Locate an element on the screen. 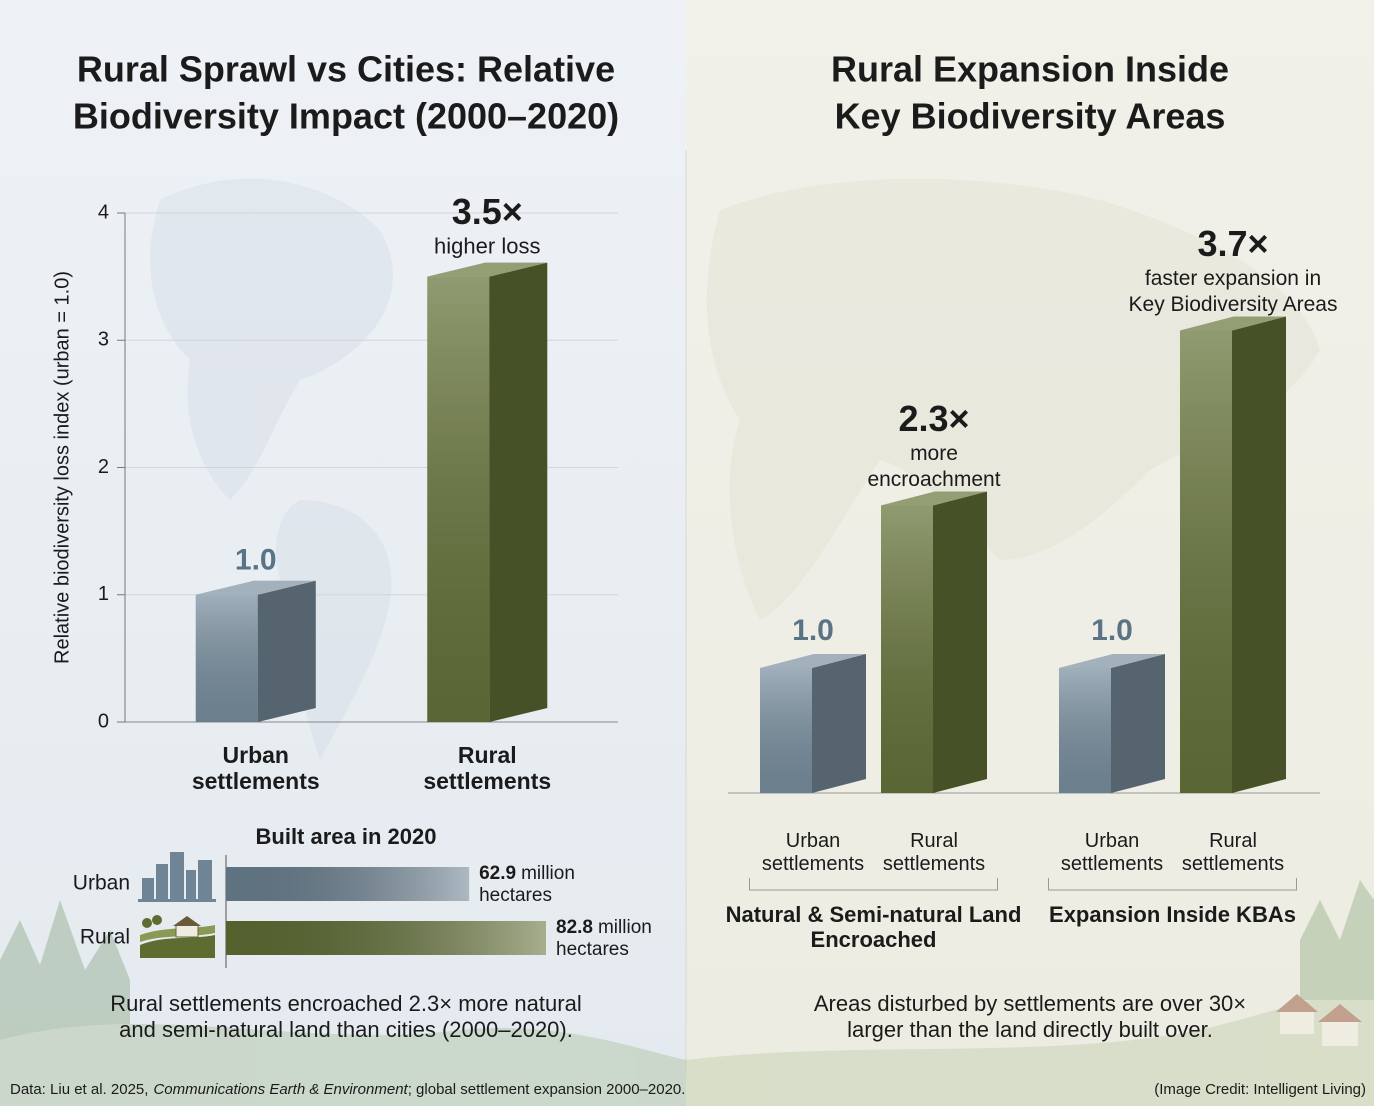 Image resolution: width=1374 pixels, height=1106 pixels. annotation: higher loss is located at coordinates (487, 245).